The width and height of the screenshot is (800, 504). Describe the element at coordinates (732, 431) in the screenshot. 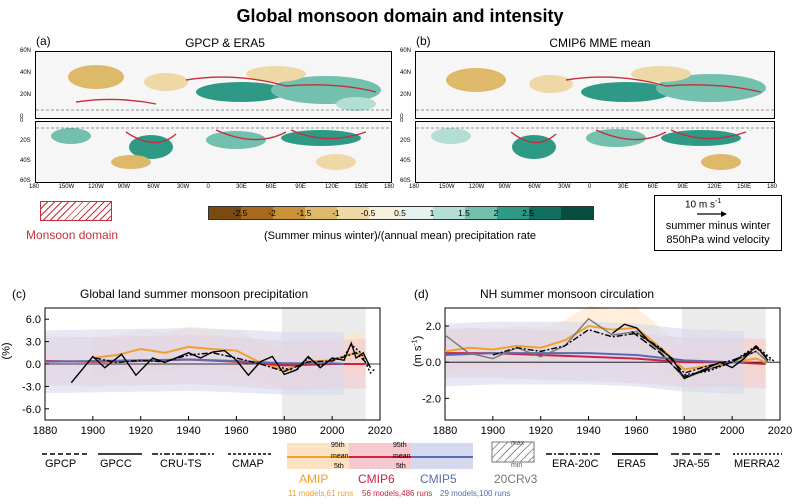

I see `x-tick-label: 2000` at that location.